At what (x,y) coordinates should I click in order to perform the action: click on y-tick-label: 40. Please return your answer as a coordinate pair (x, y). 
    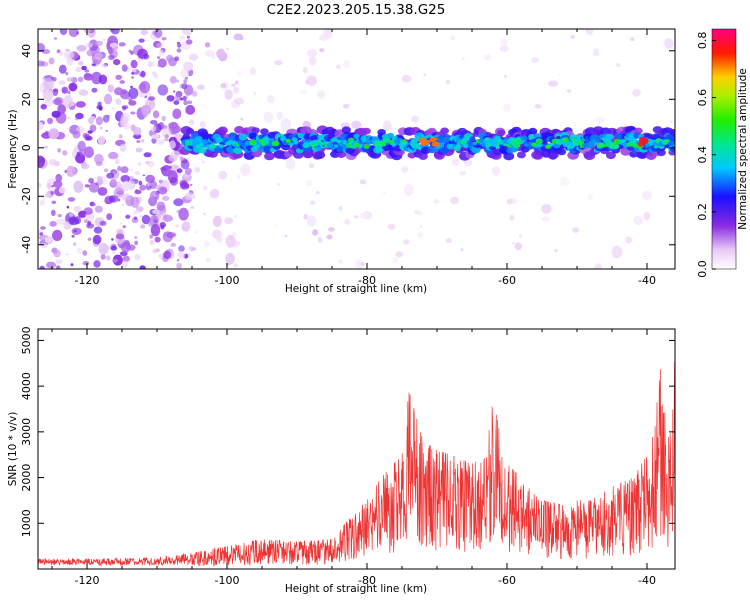
    Looking at the image, I should click on (26, 51).